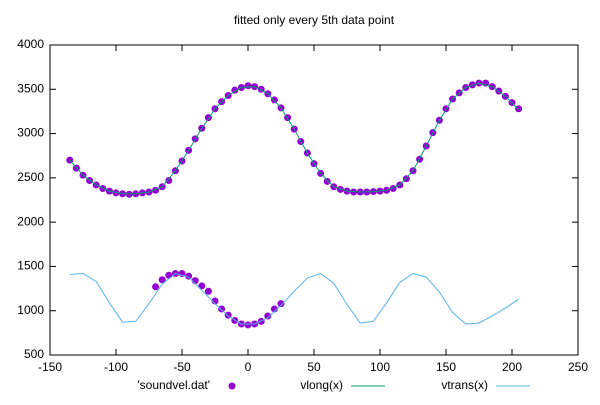 The width and height of the screenshot is (600, 405). I want to click on x-tick-label: 100, so click(380, 367).